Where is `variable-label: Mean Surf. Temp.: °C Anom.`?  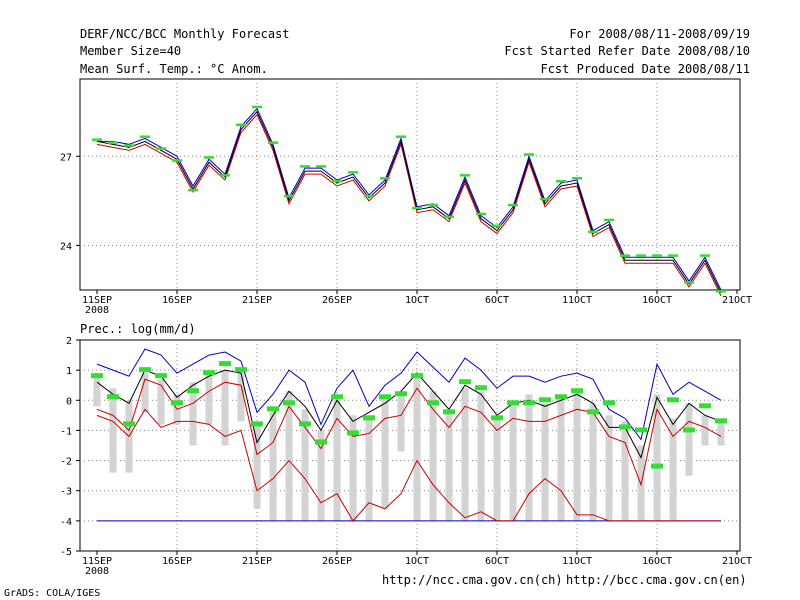 variable-label: Mean Surf. Temp.: °C Anom. is located at coordinates (174, 69).